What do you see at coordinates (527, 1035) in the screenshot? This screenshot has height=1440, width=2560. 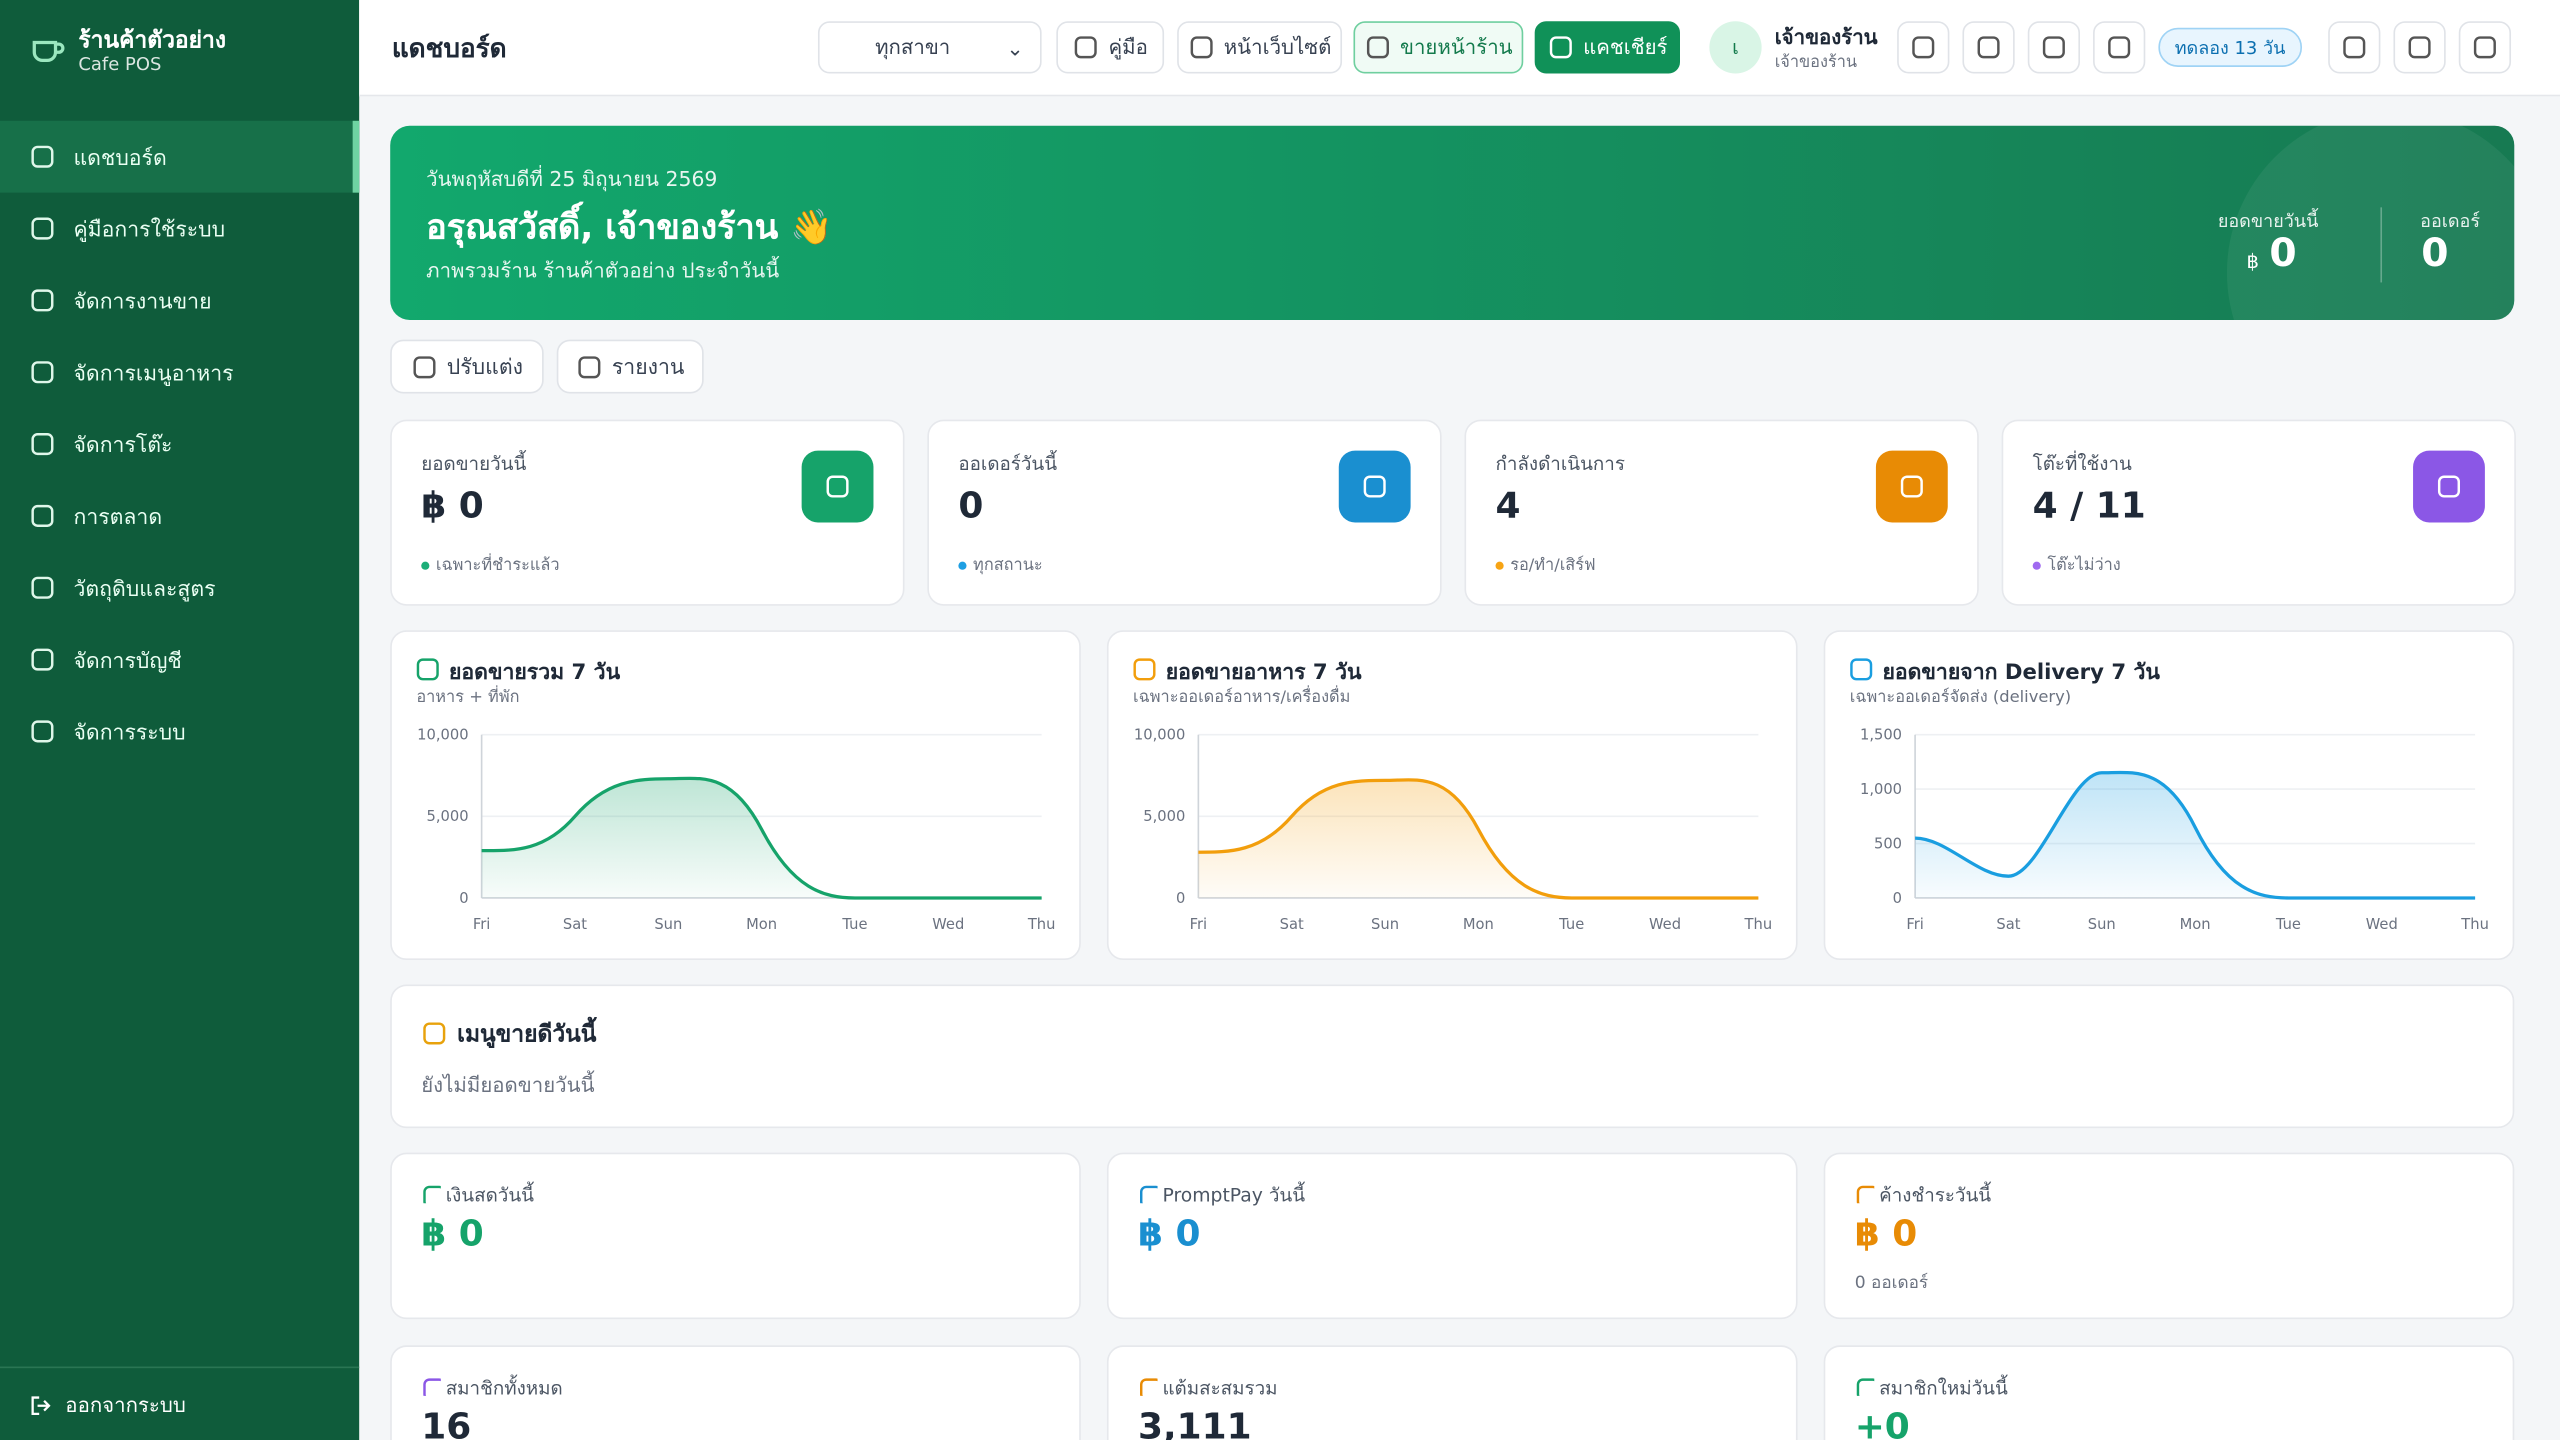 I see `top-menu-title: เมนูขายดีวันนี้` at bounding box center [527, 1035].